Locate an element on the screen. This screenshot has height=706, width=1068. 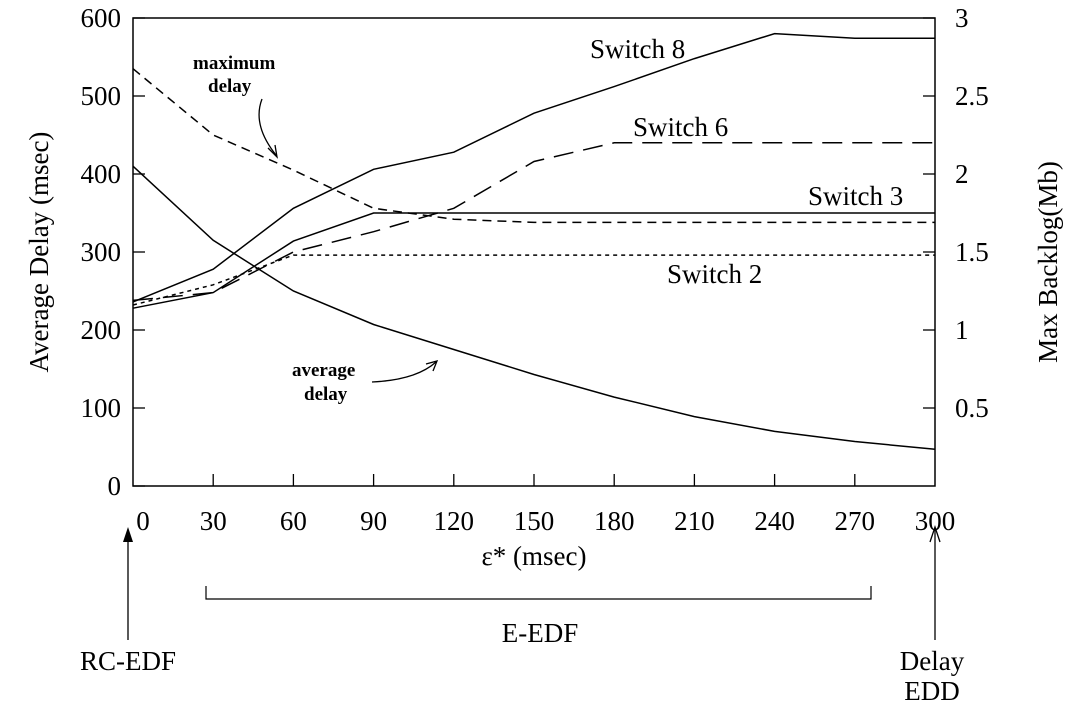
right-axis-title: Max Backlog(Mb) is located at coordinates (1048, 262).